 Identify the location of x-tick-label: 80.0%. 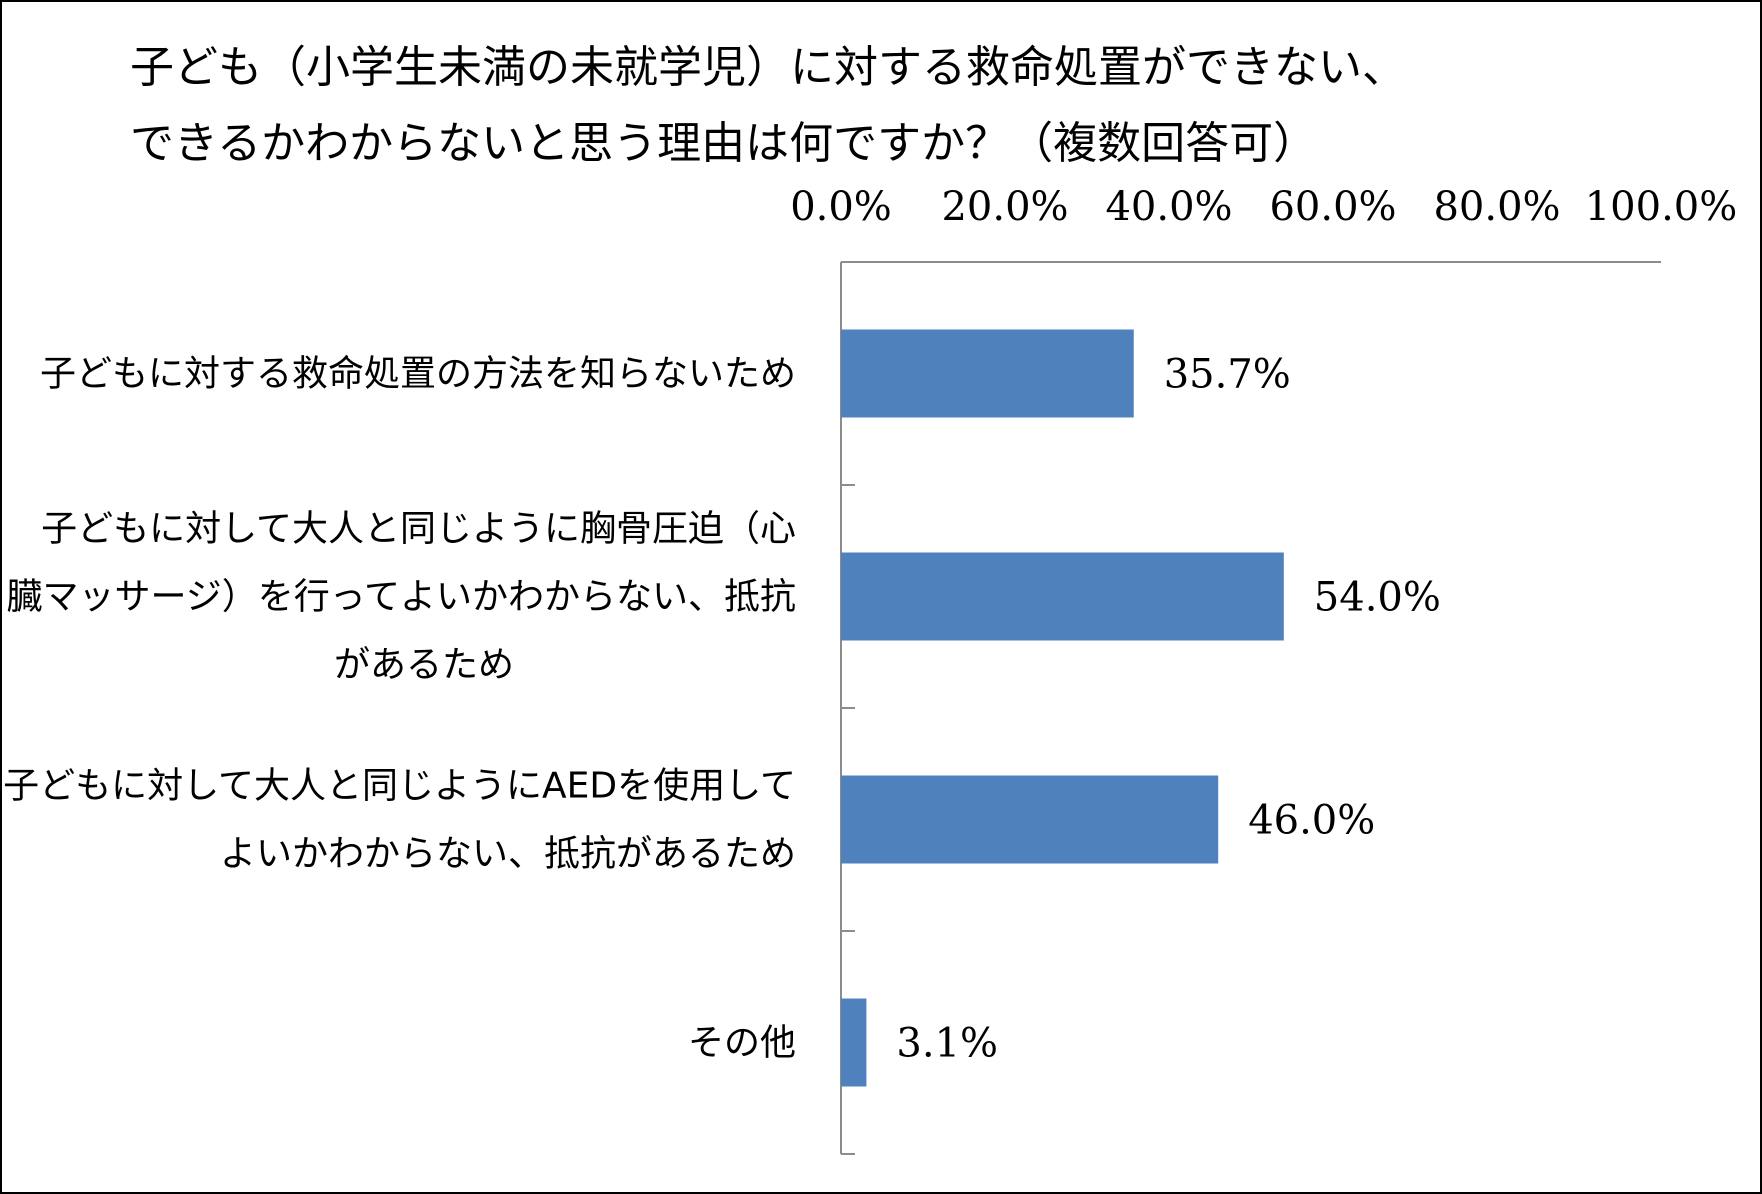
(1496, 207).